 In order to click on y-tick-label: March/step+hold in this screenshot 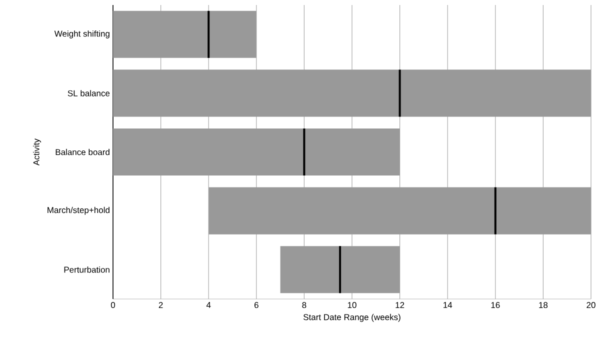, I will do `click(79, 210)`.